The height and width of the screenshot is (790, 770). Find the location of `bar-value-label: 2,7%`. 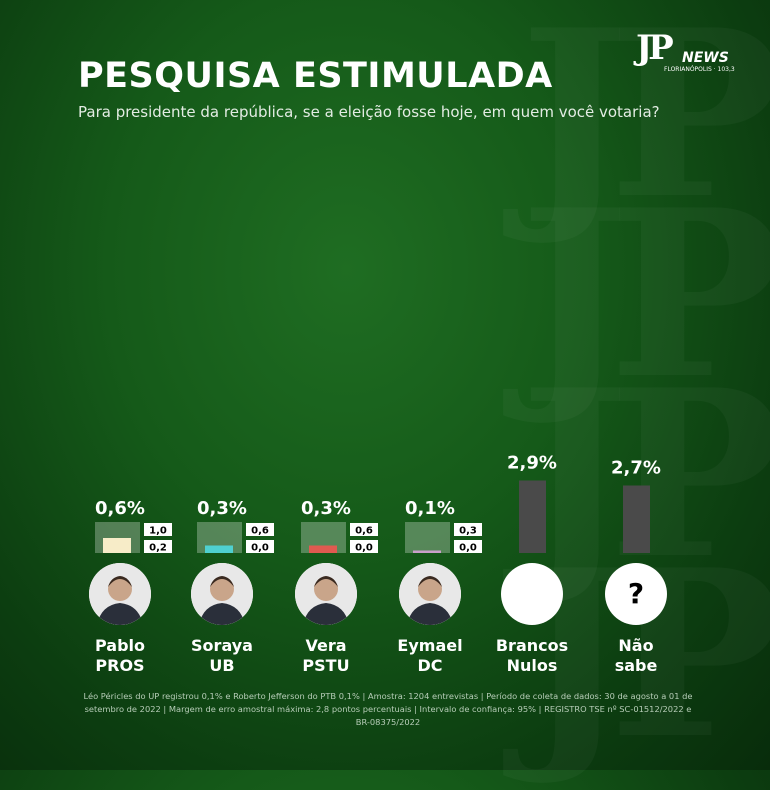

bar-value-label: 2,7% is located at coordinates (636, 468).